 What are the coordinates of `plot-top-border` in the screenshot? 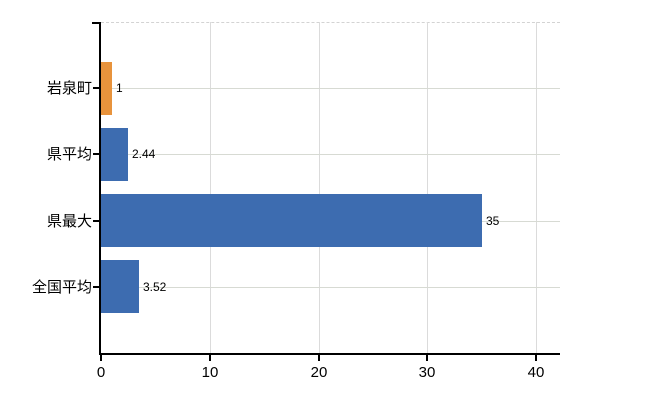 It's located at (330, 22).